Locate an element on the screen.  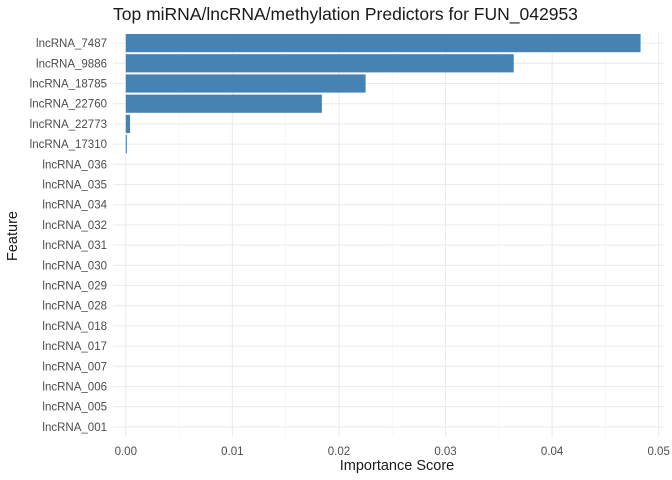
x-tick-label: 0.04 is located at coordinates (552, 452).